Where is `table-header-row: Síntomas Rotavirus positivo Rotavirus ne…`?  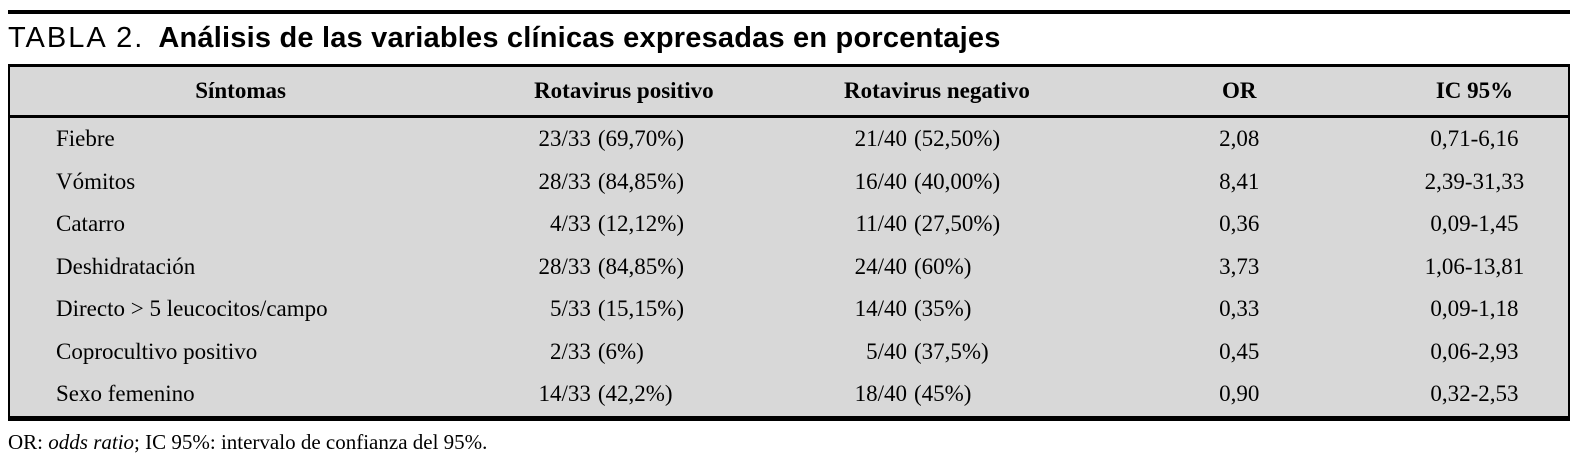 table-header-row: Síntomas Rotavirus positivo Rotavirus ne… is located at coordinates (789, 92).